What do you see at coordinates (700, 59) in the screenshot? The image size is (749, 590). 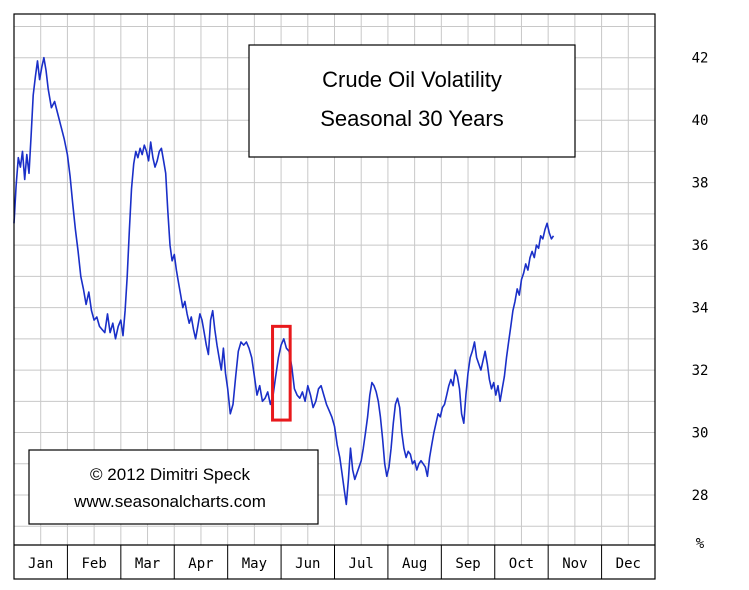 I see `y-tick-label: 42` at bounding box center [700, 59].